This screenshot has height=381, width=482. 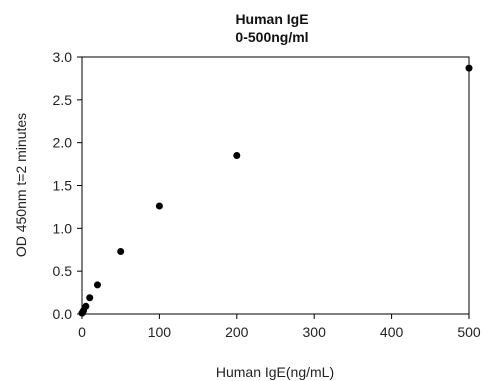 I want to click on x-tick-label: 0, so click(x=82, y=332).